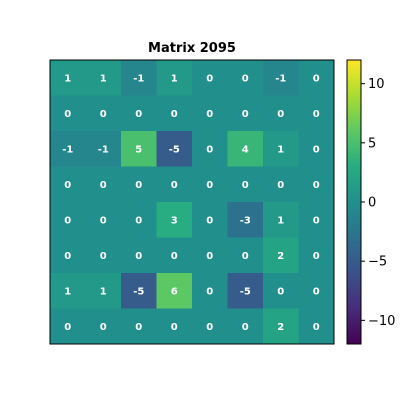 This screenshot has width=400, height=400. Describe the element at coordinates (381, 321) in the screenshot. I see `colorbar-tick-label: −10` at that location.